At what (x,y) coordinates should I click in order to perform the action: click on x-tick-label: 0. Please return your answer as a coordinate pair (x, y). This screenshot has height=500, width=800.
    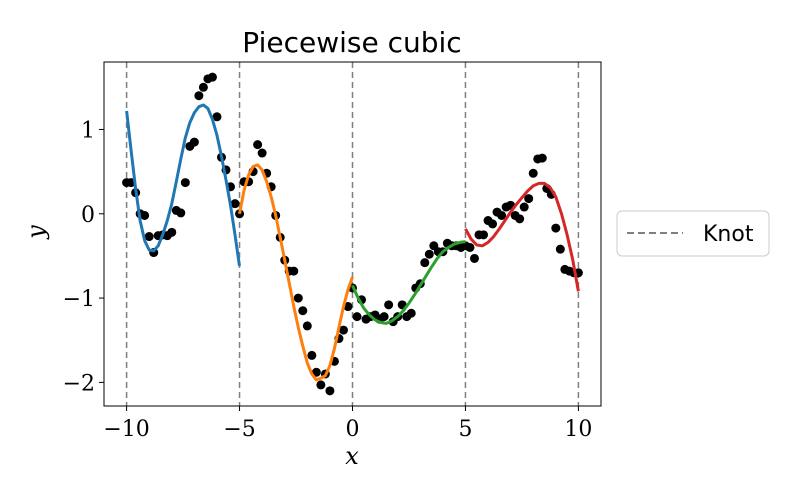
    Looking at the image, I should click on (353, 429).